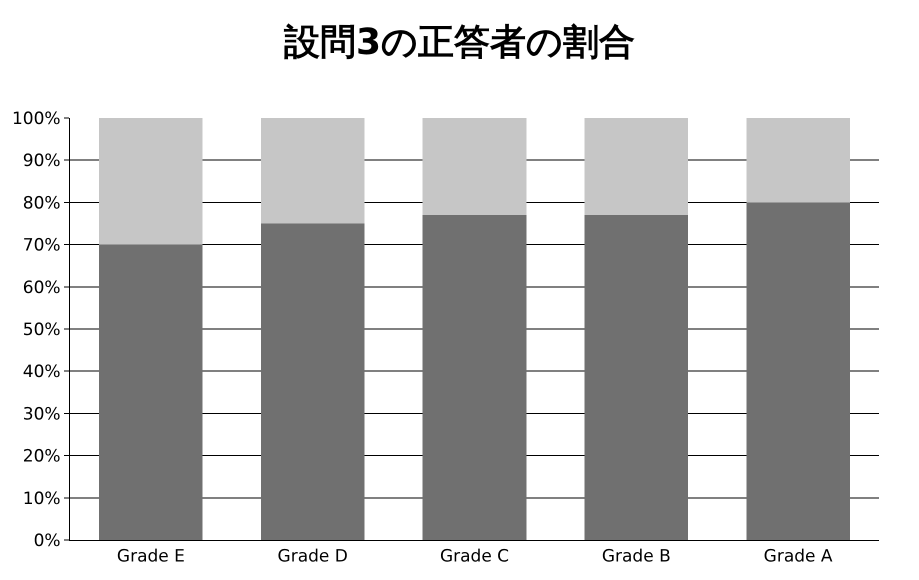  What do you see at coordinates (41, 288) in the screenshot?
I see `y-tick-label: 60%` at bounding box center [41, 288].